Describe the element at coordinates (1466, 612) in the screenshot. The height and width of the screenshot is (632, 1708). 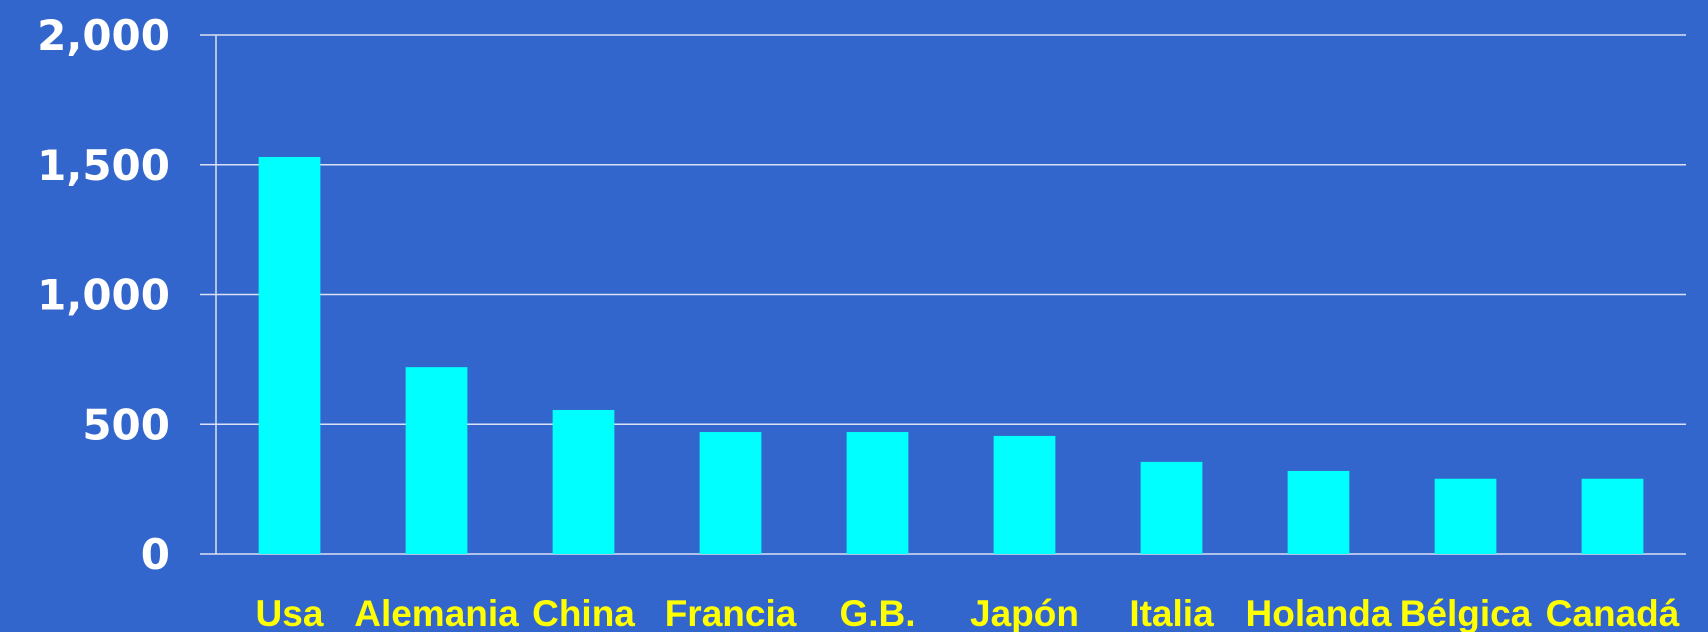
I see `x-category-label: Bélgica` at that location.